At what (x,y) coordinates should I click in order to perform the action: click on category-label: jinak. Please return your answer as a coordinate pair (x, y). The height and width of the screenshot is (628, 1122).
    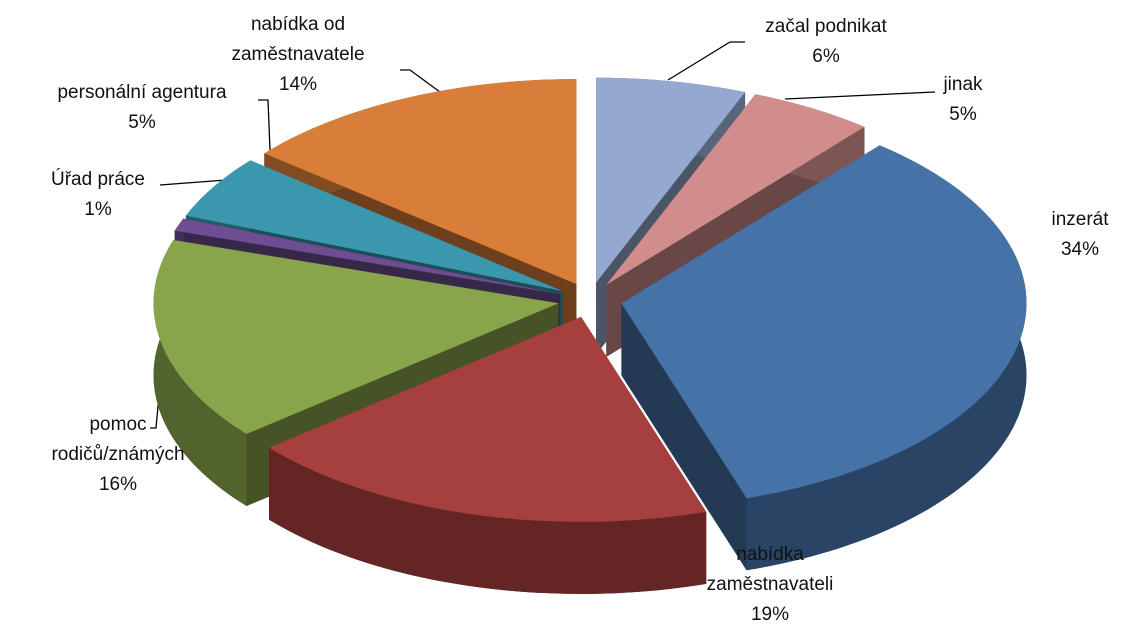
    Looking at the image, I should click on (963, 84).